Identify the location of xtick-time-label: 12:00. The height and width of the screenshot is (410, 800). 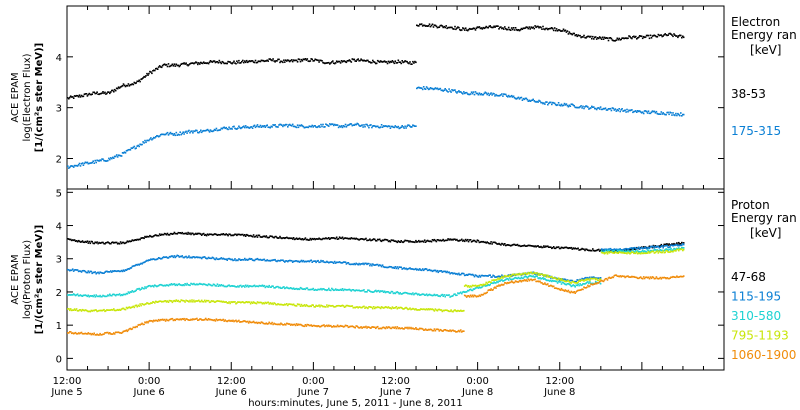
(231, 381).